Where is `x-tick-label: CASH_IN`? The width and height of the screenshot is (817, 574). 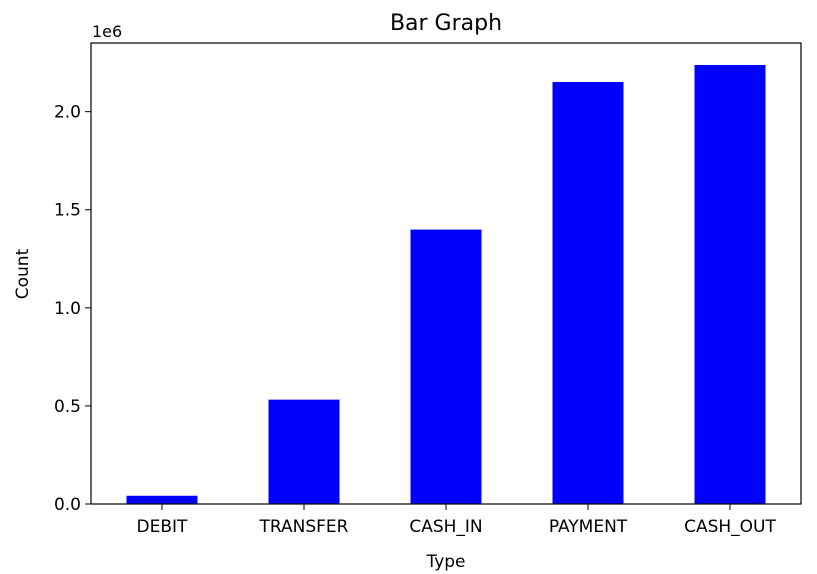 x-tick-label: CASH_IN is located at coordinates (445, 527).